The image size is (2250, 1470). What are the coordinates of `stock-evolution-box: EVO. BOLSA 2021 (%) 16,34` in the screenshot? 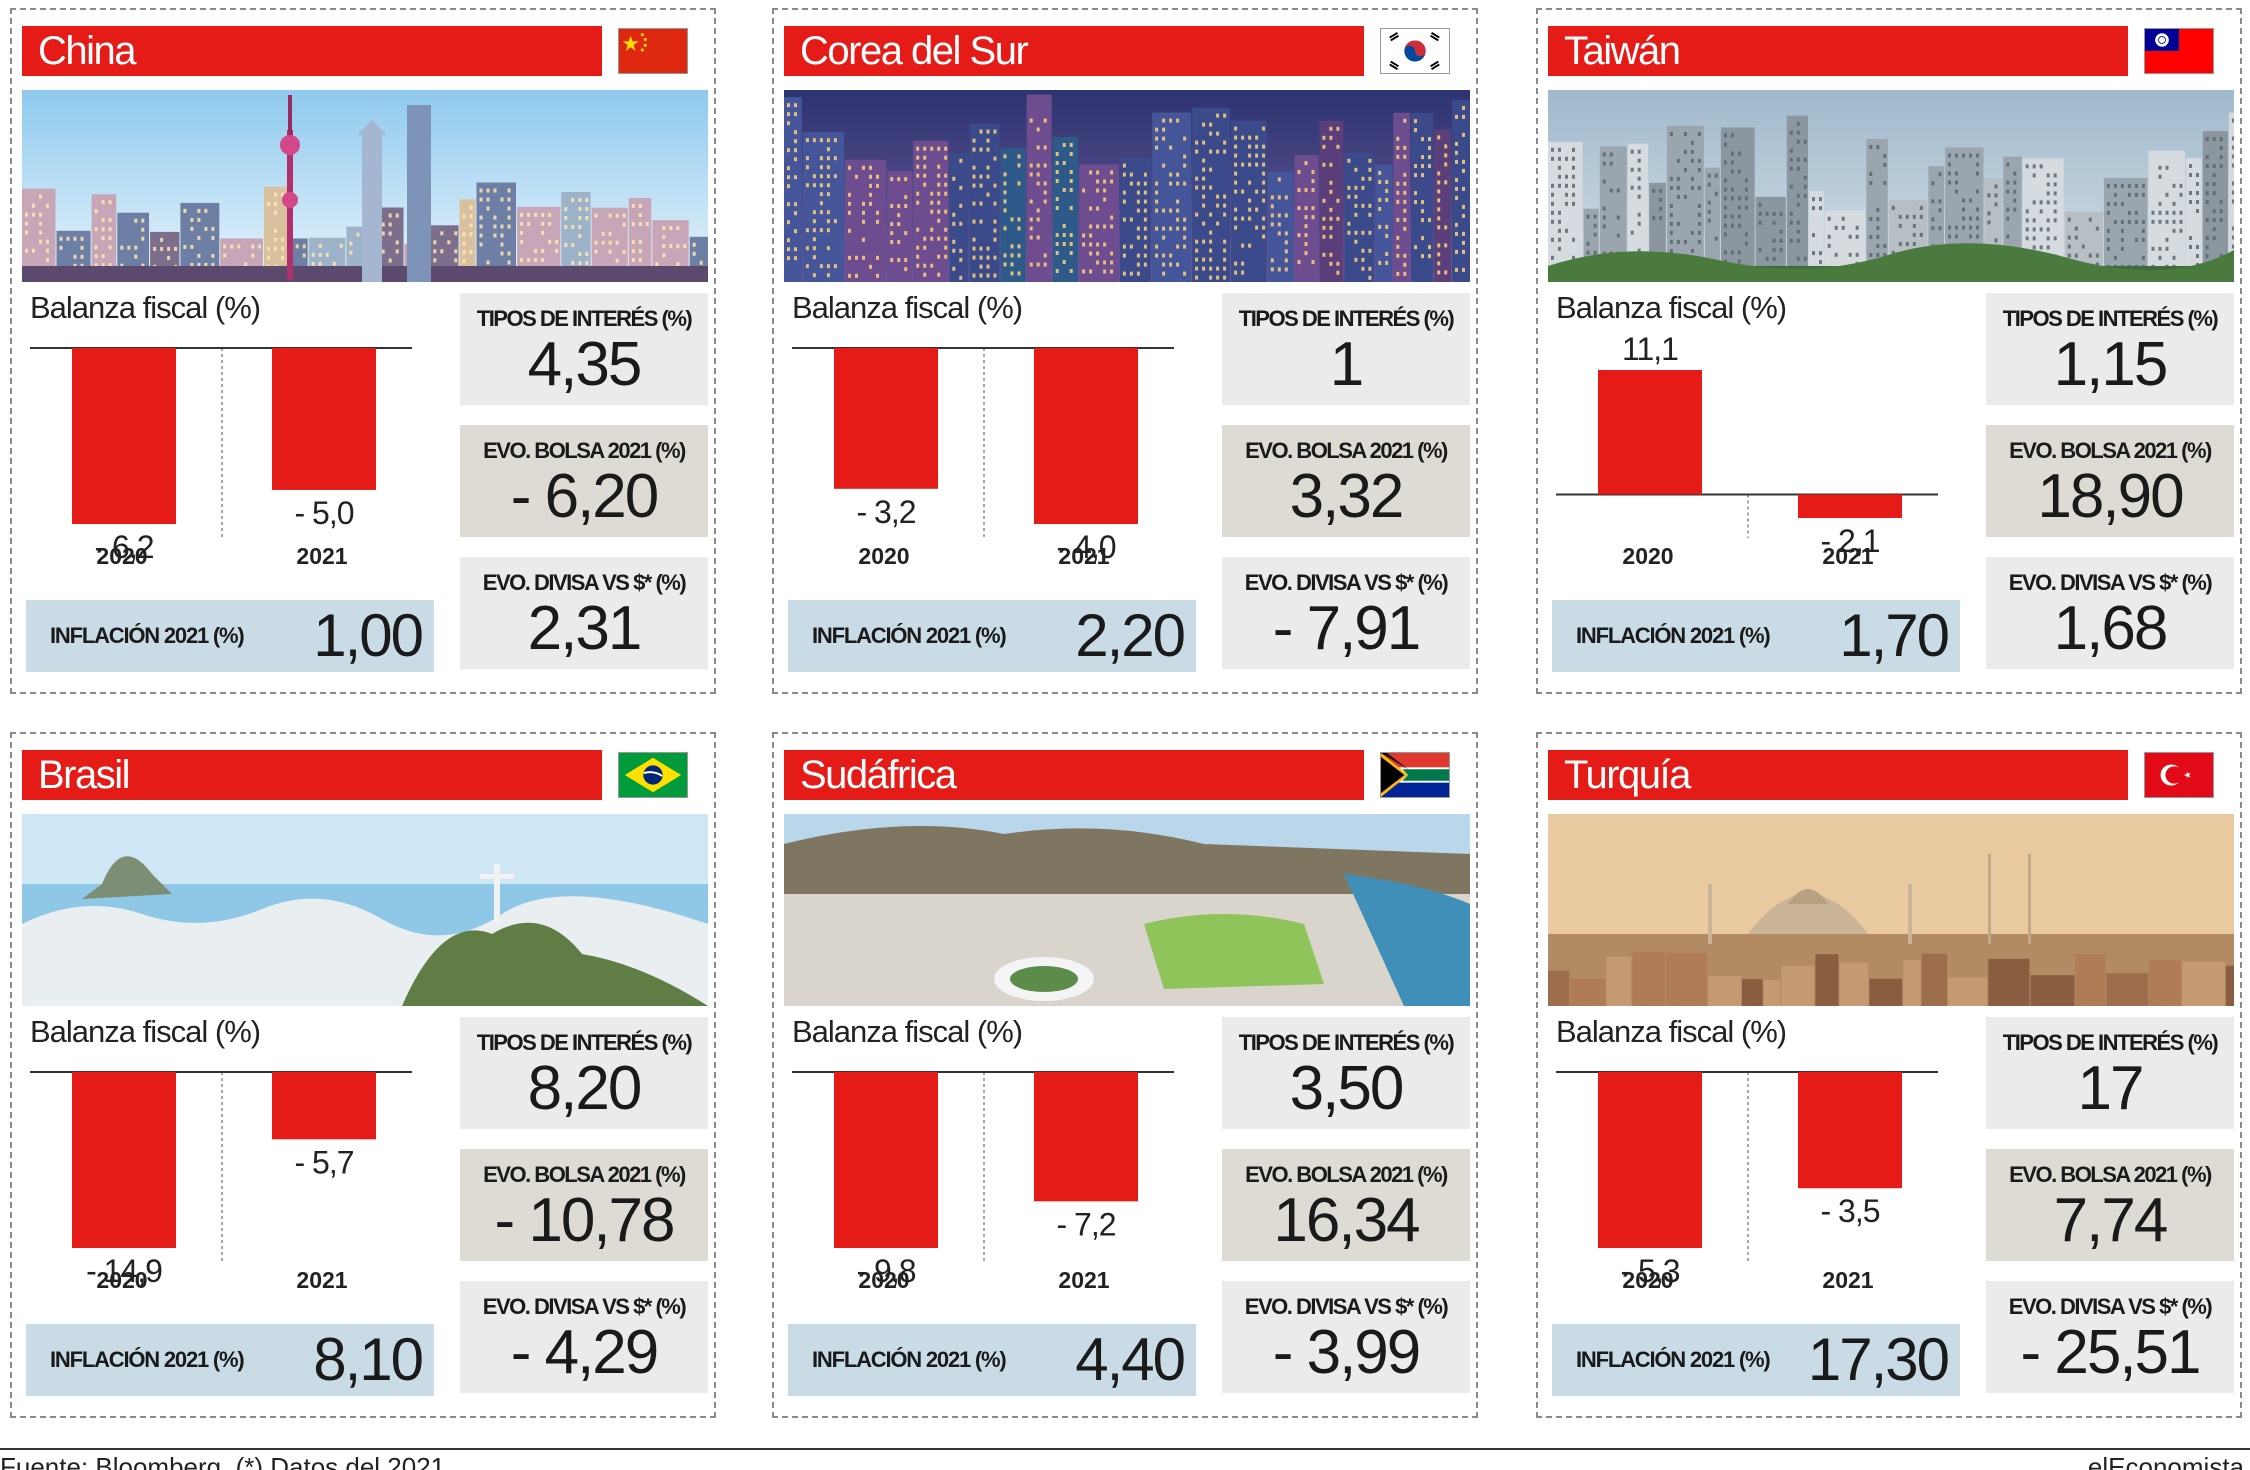 It's located at (1346, 1205).